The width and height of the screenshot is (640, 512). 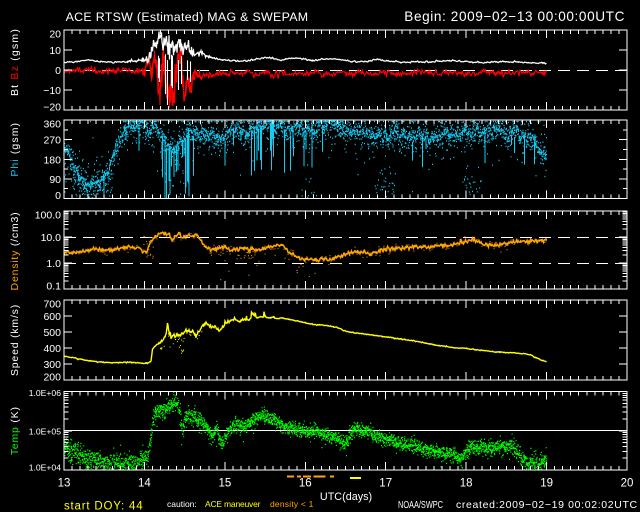 What do you see at coordinates (45, 393) in the screenshot?
I see `svg-text: 1.0E+06` at bounding box center [45, 393].